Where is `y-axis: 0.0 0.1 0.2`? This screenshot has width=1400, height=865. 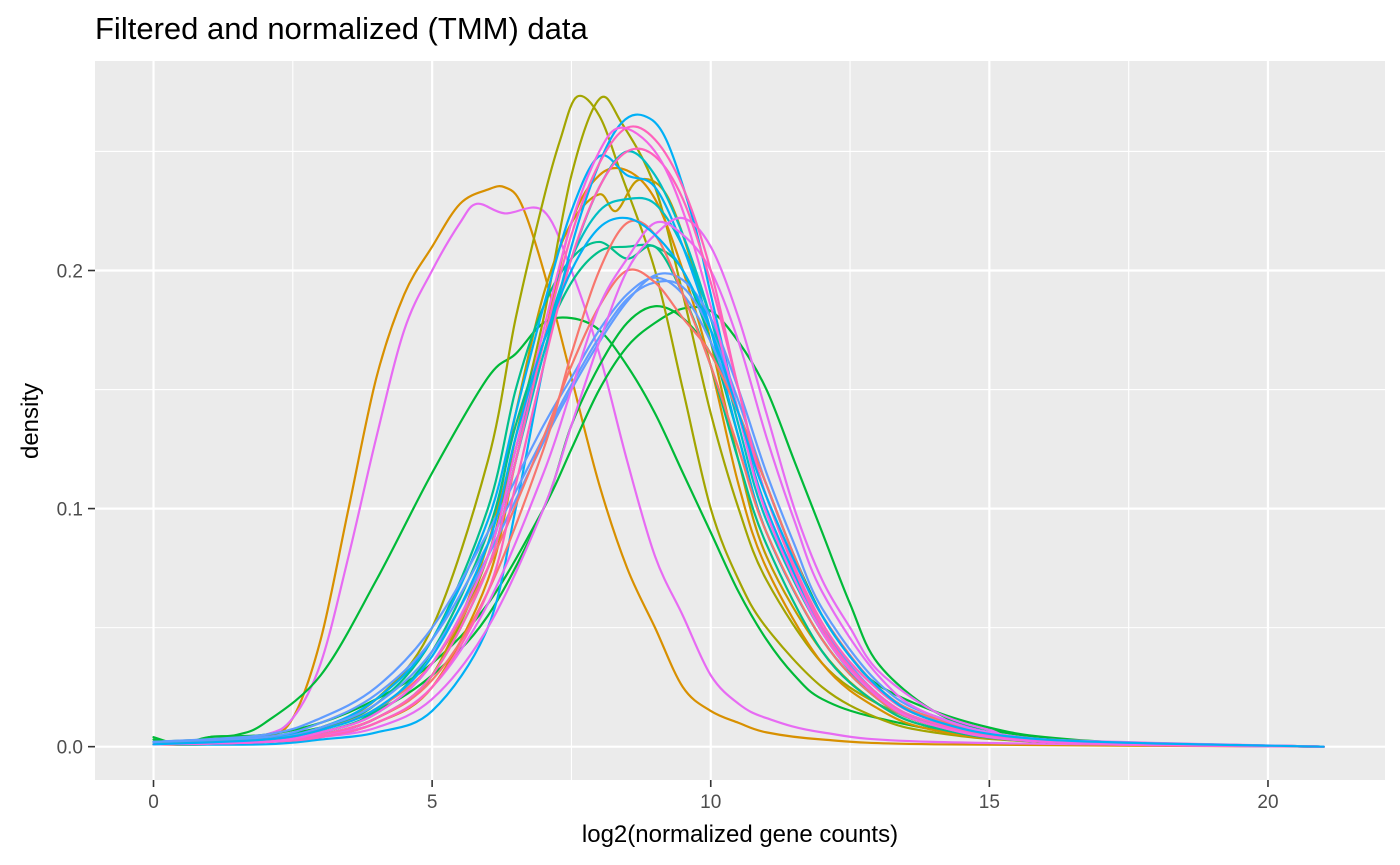 y-axis: 0.0 0.1 0.2 is located at coordinates (76, 510).